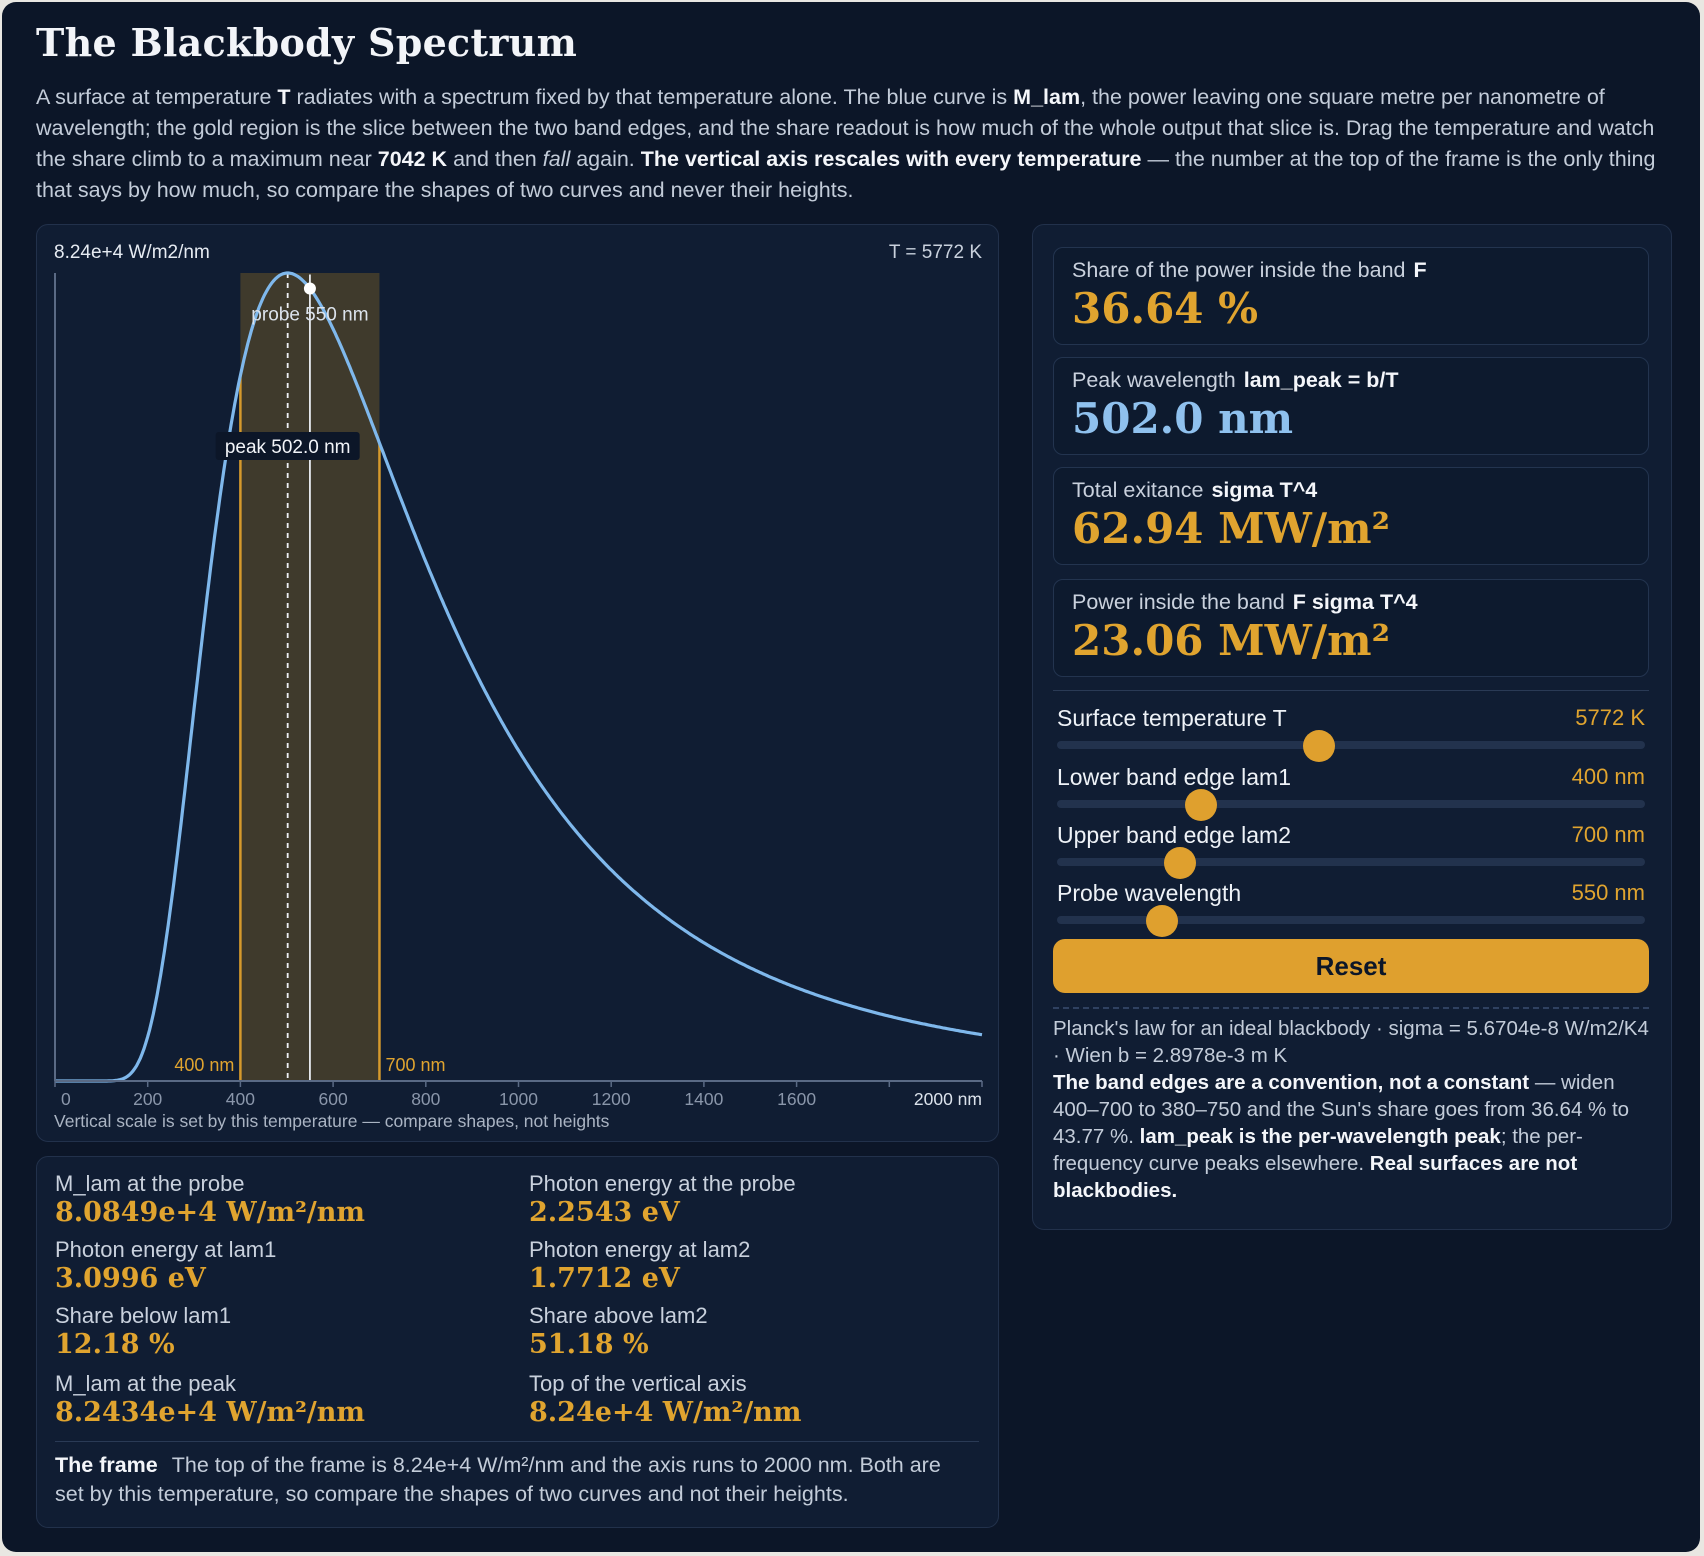 Image resolution: width=1704 pixels, height=1556 pixels. I want to click on metric-axis-top: Top of the vertical axis 8.24e+4 W/m²/nm, so click(665, 1399).